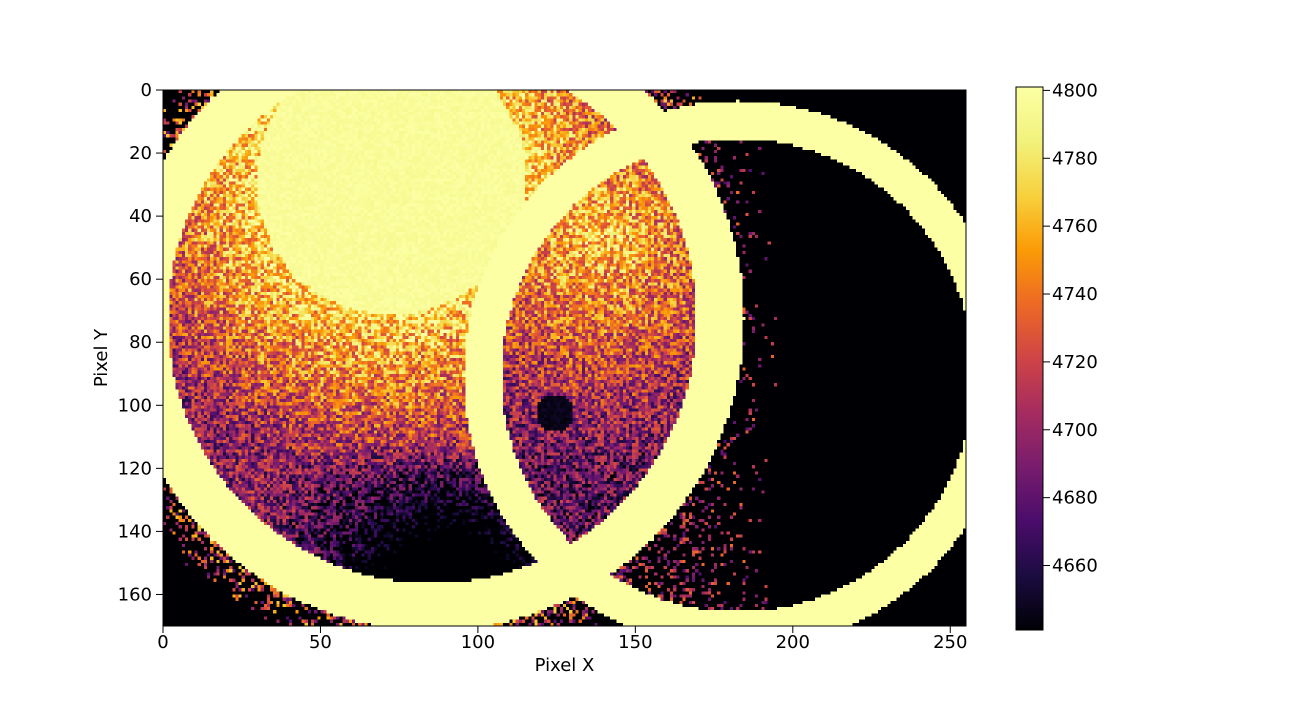 This screenshot has height=720, width=1296. I want to click on x-tick-label: 50, so click(320, 642).